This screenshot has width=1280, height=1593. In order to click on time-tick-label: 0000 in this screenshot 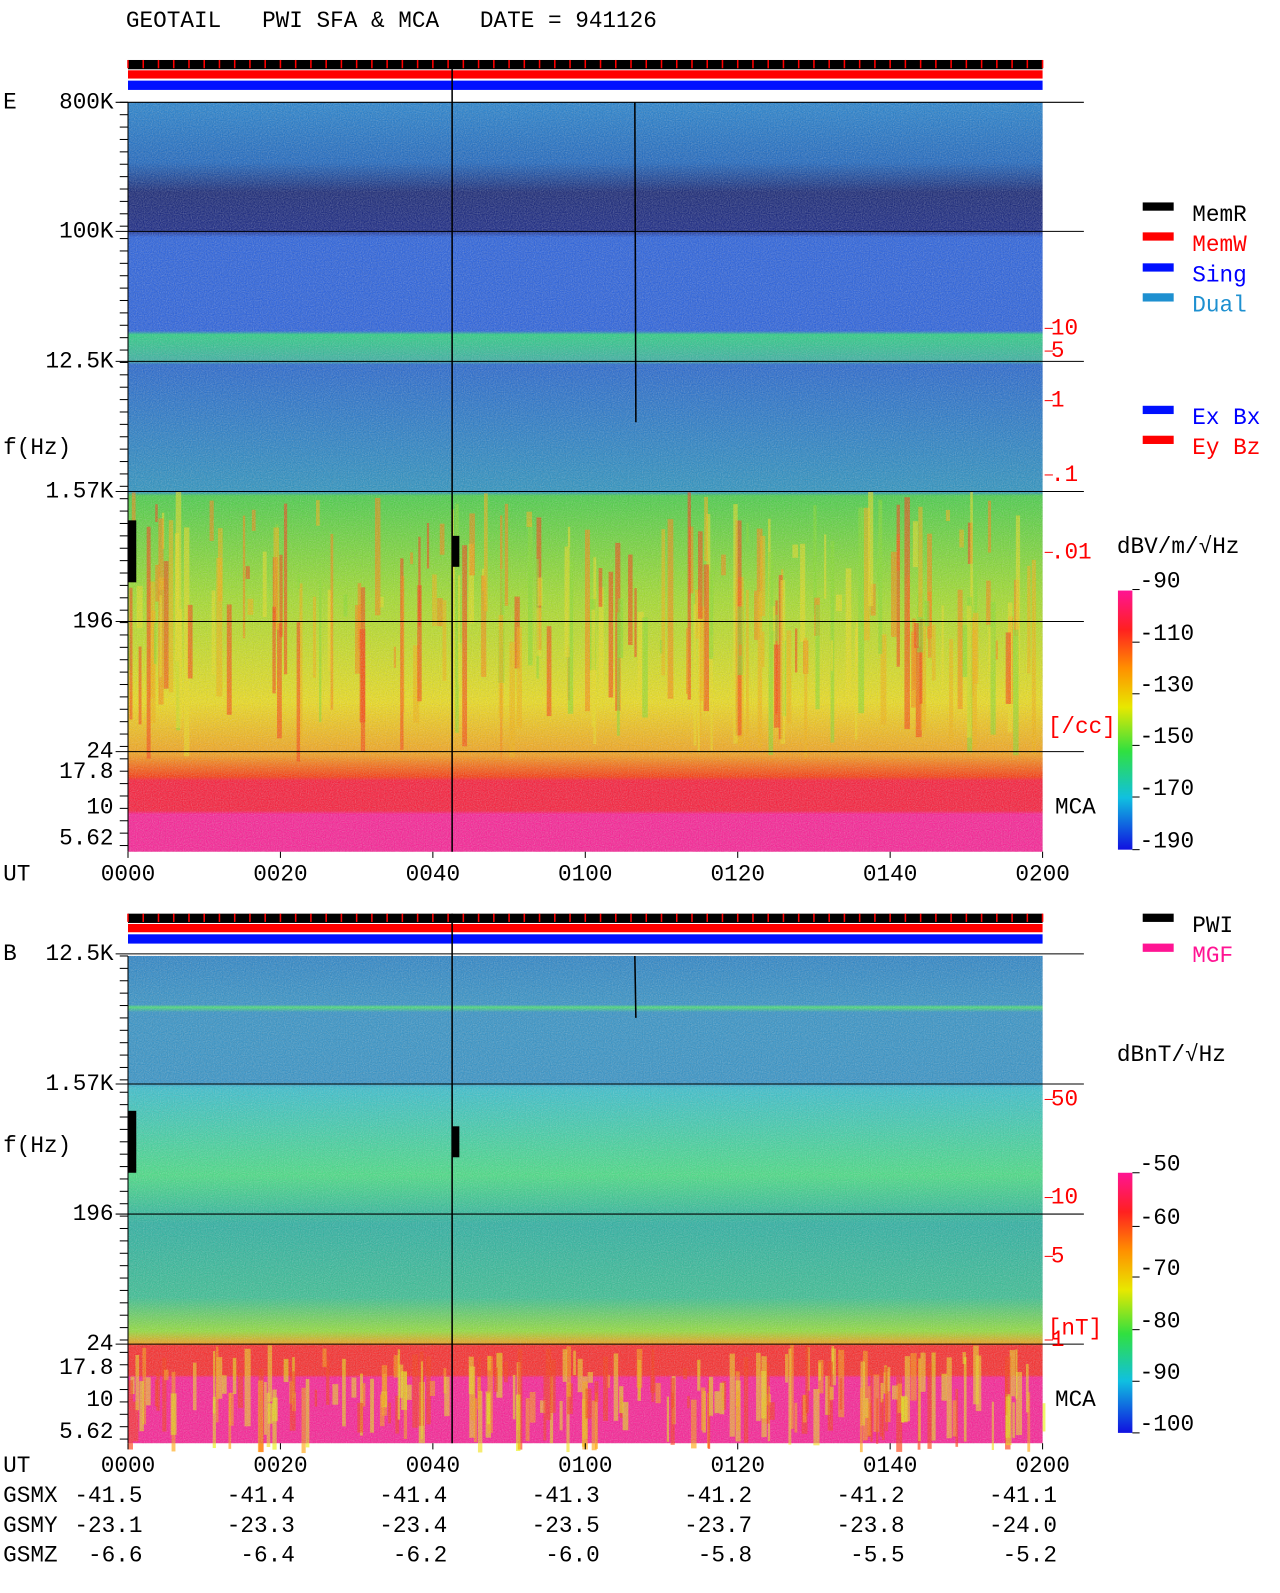, I will do `click(128, 1466)`.